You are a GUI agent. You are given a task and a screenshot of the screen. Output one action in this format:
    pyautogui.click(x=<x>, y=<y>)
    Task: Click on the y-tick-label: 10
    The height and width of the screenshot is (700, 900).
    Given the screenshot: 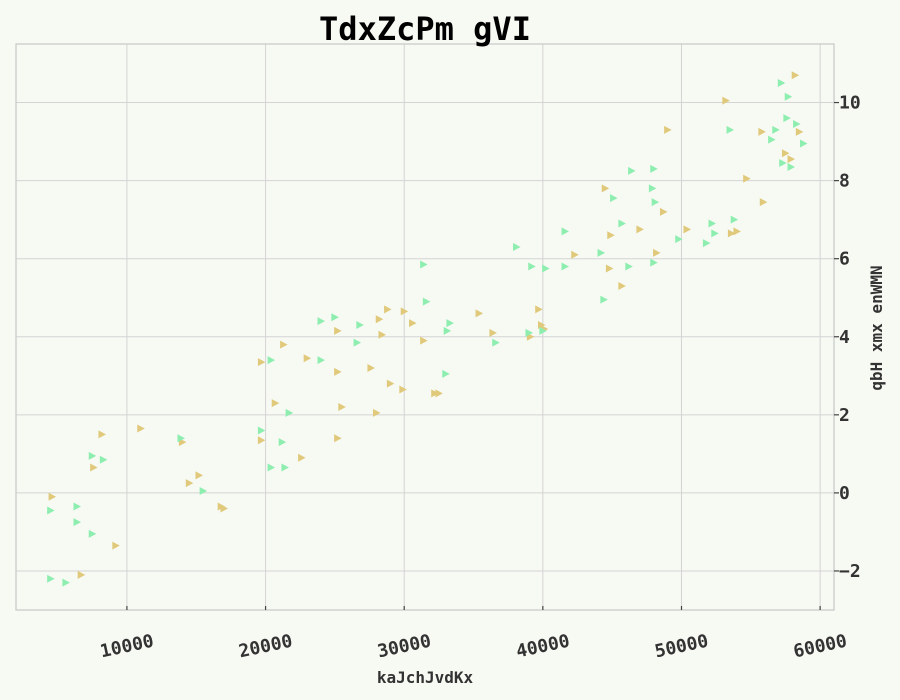 What is the action you would take?
    pyautogui.click(x=850, y=103)
    